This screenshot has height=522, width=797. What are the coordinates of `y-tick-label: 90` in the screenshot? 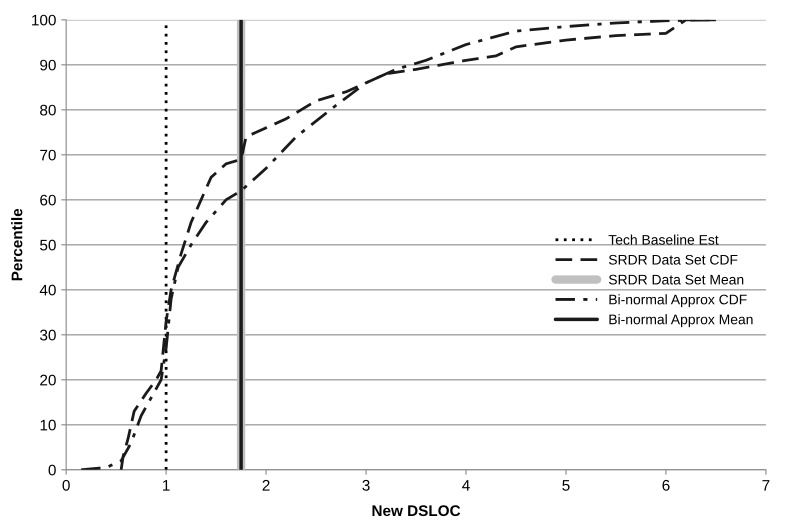 It's located at (48, 65).